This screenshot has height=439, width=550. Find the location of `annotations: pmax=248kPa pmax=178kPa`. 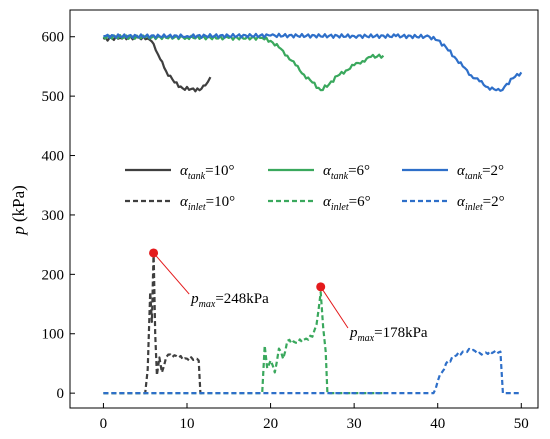

annotations: pmax=248kPa pmax=178kPa is located at coordinates (288, 296).